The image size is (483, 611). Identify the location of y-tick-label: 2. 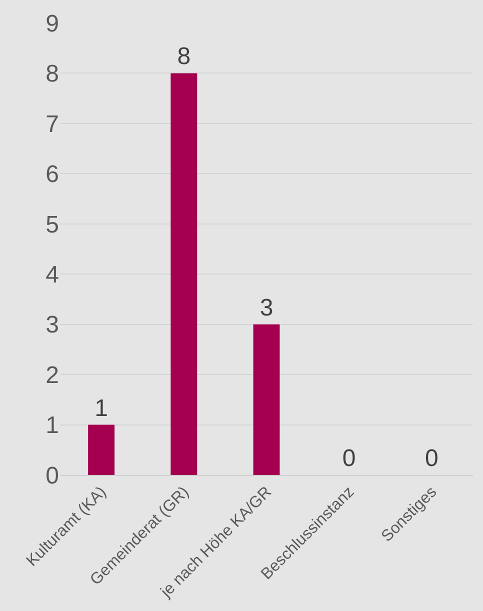
(52, 375).